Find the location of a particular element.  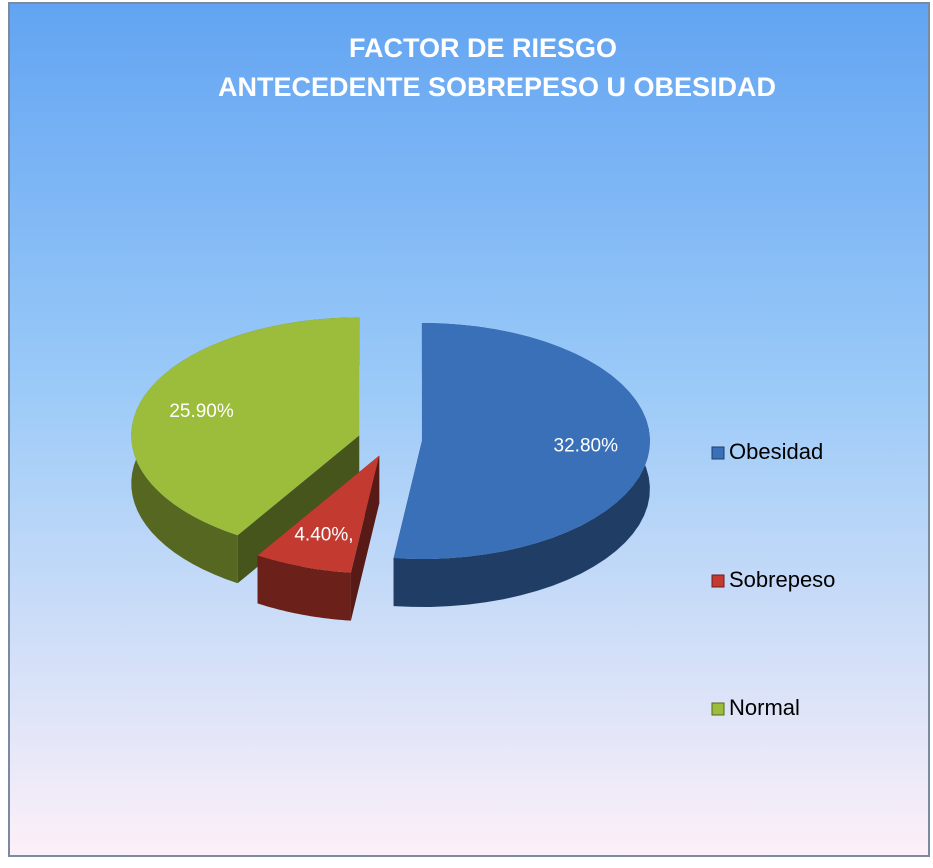

legend-label: Obesidad is located at coordinates (776, 451).